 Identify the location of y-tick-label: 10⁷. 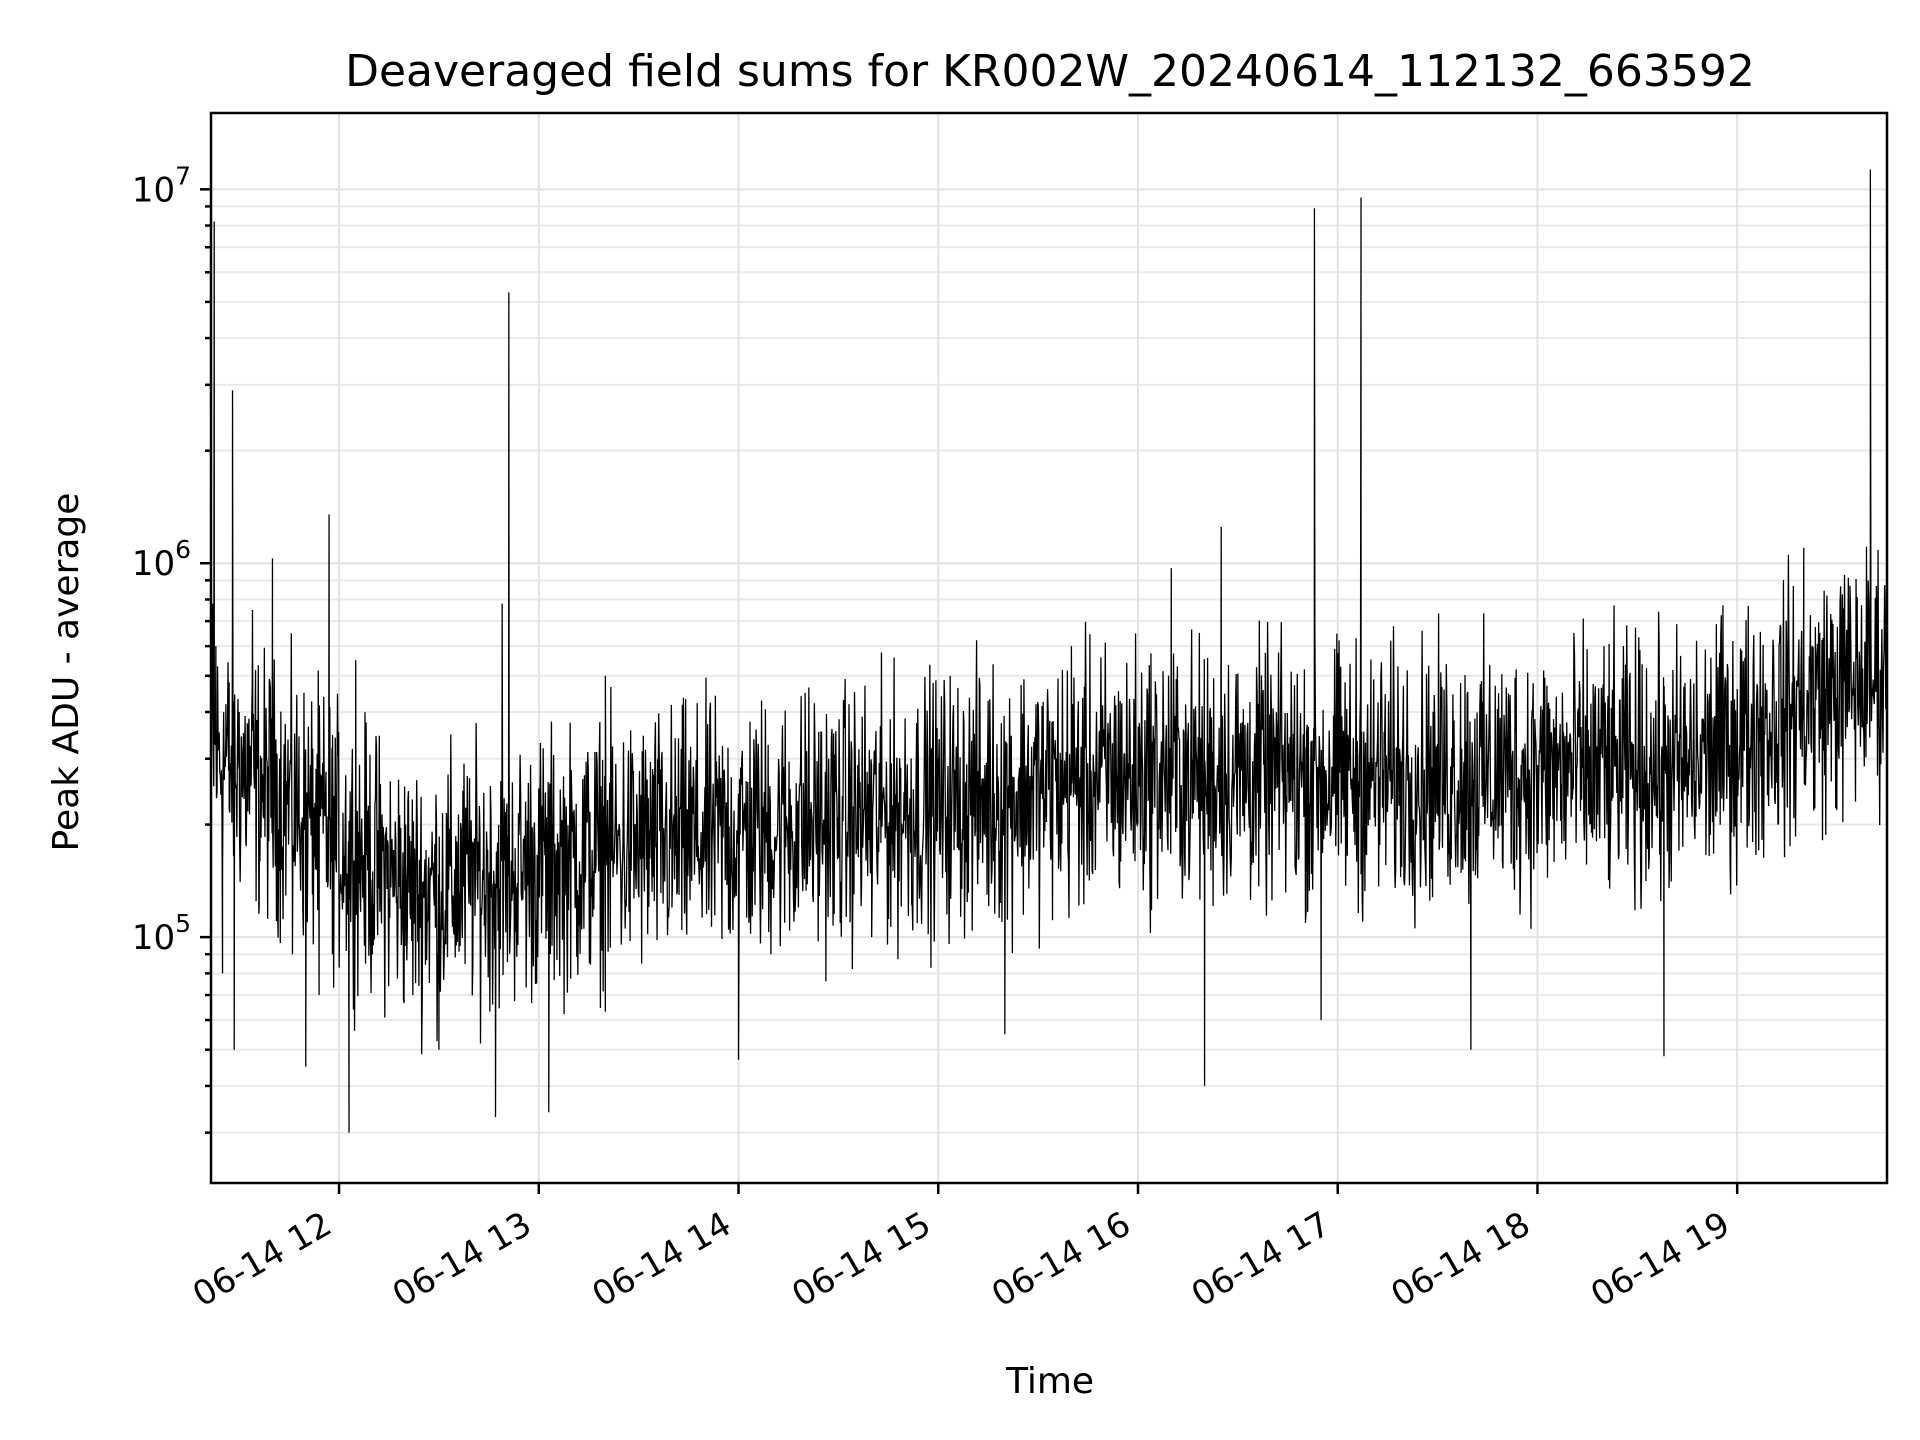
(161, 185).